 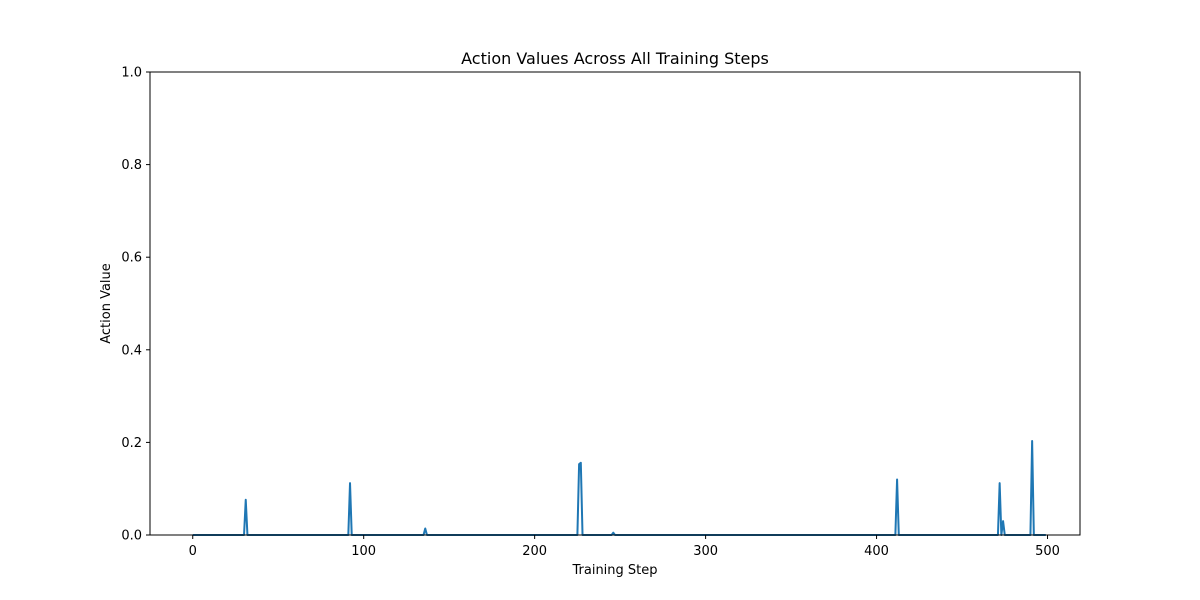 I want to click on y-tick-label: 0.0, so click(x=131, y=536).